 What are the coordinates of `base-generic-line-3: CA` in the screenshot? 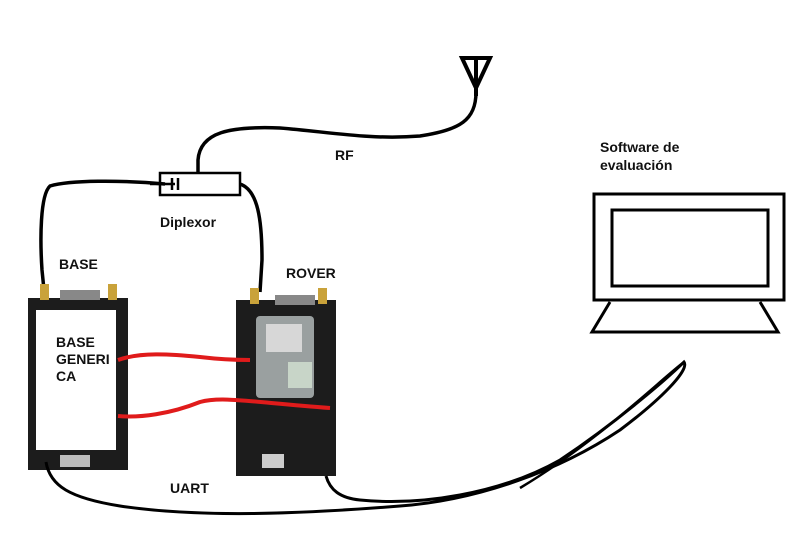 It's located at (66, 376).